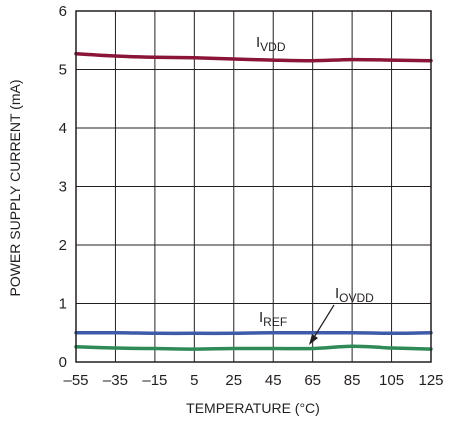 Image resolution: width=460 pixels, height=421 pixels. What do you see at coordinates (233, 380) in the screenshot?
I see `x-tick-label: 25` at bounding box center [233, 380].